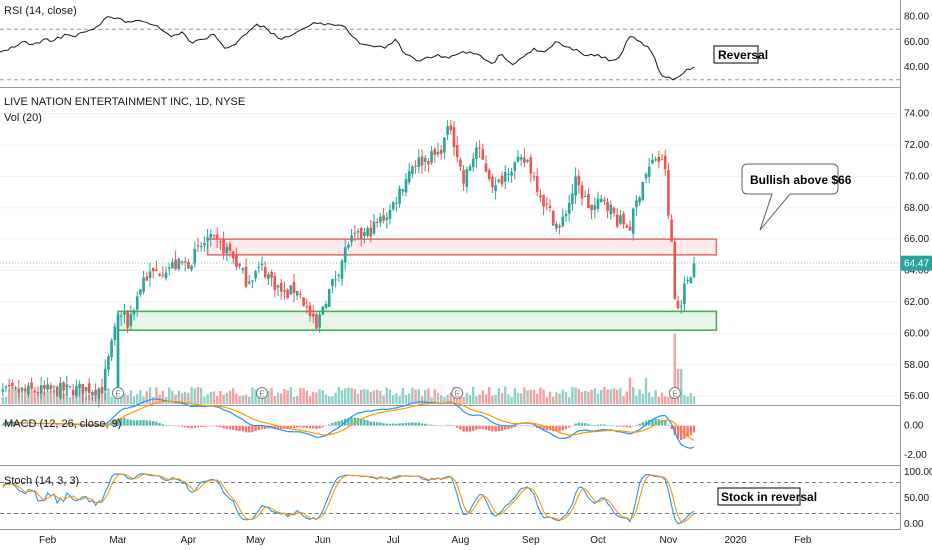  What do you see at coordinates (117, 394) in the screenshot?
I see `earnings-marker-label: E` at bounding box center [117, 394].